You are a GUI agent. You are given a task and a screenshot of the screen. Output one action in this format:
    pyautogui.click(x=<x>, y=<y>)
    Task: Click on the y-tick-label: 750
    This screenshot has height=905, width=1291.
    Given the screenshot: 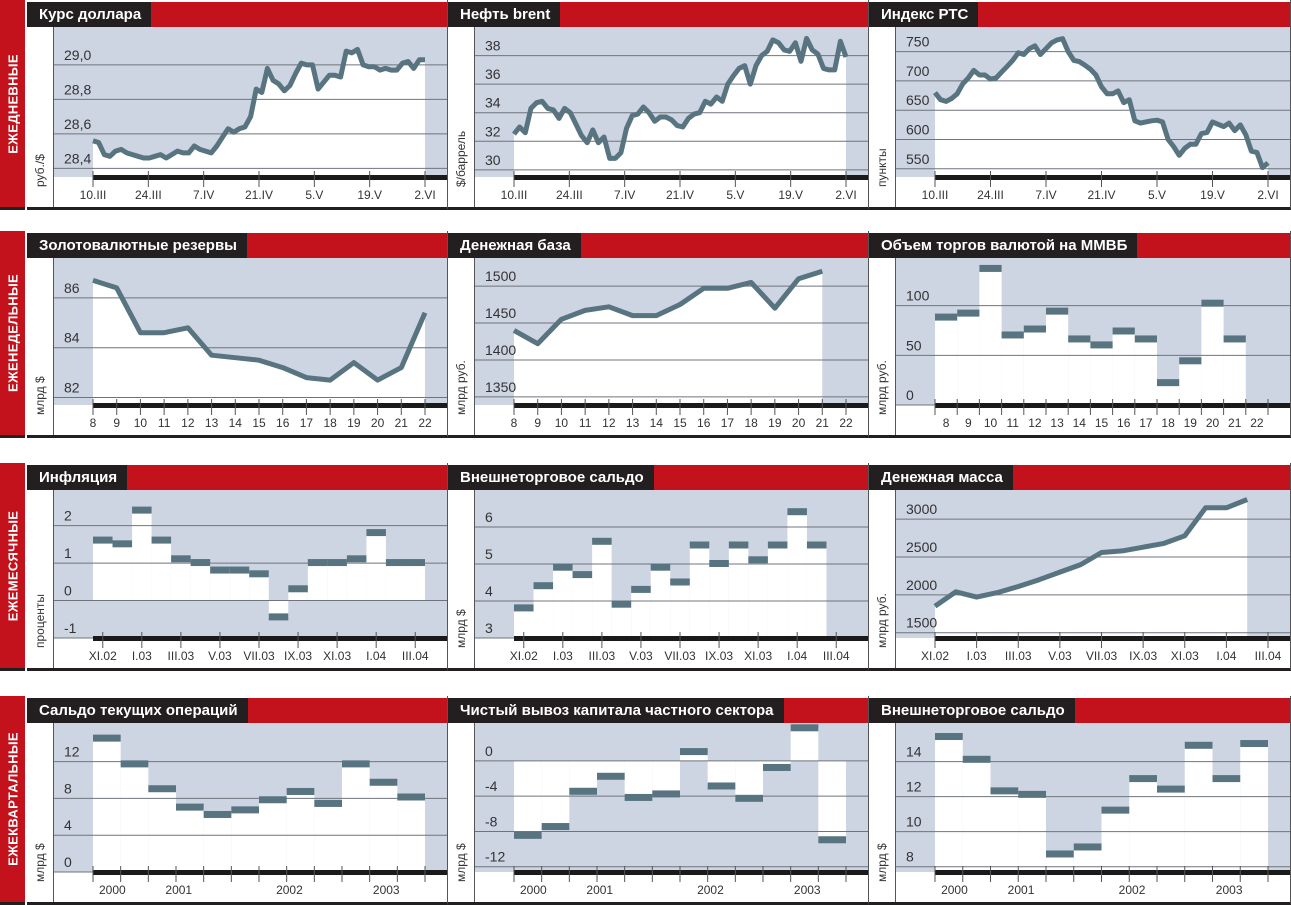 What is the action you would take?
    pyautogui.click(x=918, y=42)
    